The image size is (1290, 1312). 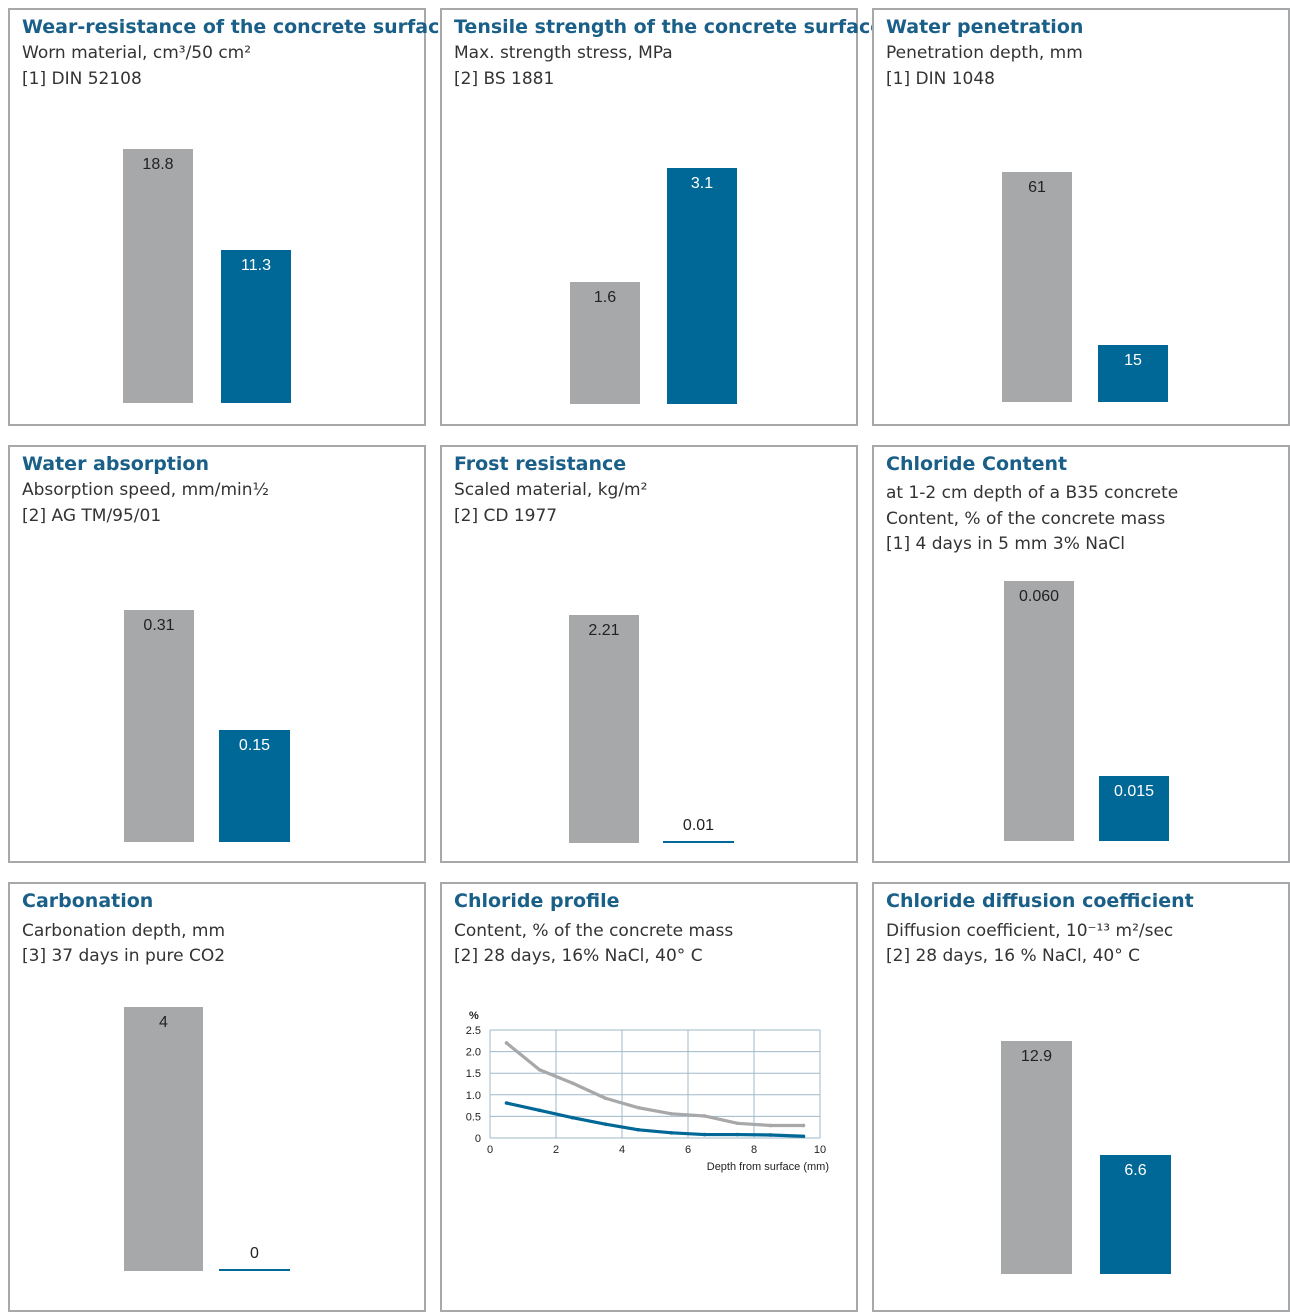 I want to click on y-tick-label: 2.0, so click(x=473, y=1053).